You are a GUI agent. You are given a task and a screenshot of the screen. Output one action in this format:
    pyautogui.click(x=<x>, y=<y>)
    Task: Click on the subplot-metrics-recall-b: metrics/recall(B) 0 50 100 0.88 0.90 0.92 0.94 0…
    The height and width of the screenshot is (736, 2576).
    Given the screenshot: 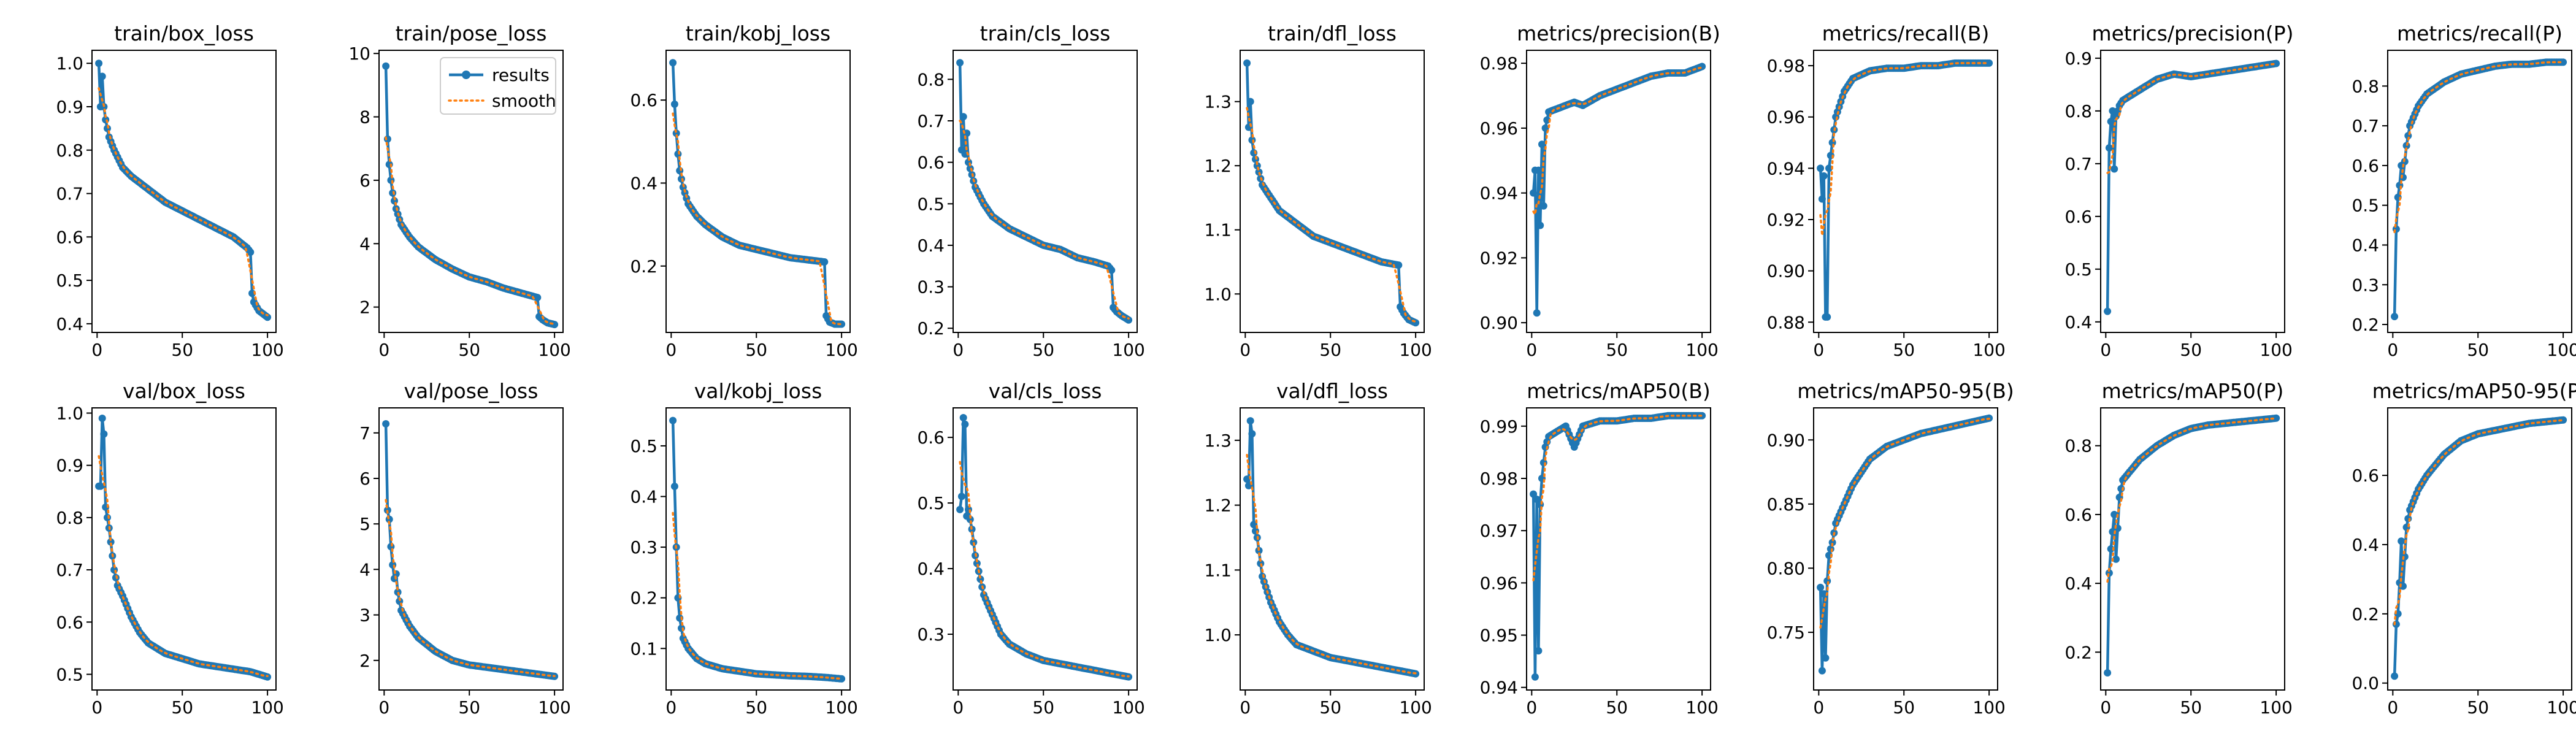 What is the action you would take?
    pyautogui.click(x=1886, y=190)
    